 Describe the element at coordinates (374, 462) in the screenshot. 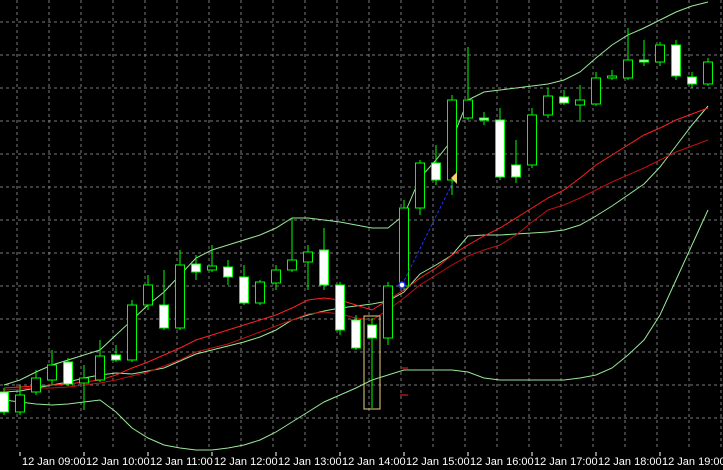

I see `x-tick-label: 12 Jan 14:00` at that location.